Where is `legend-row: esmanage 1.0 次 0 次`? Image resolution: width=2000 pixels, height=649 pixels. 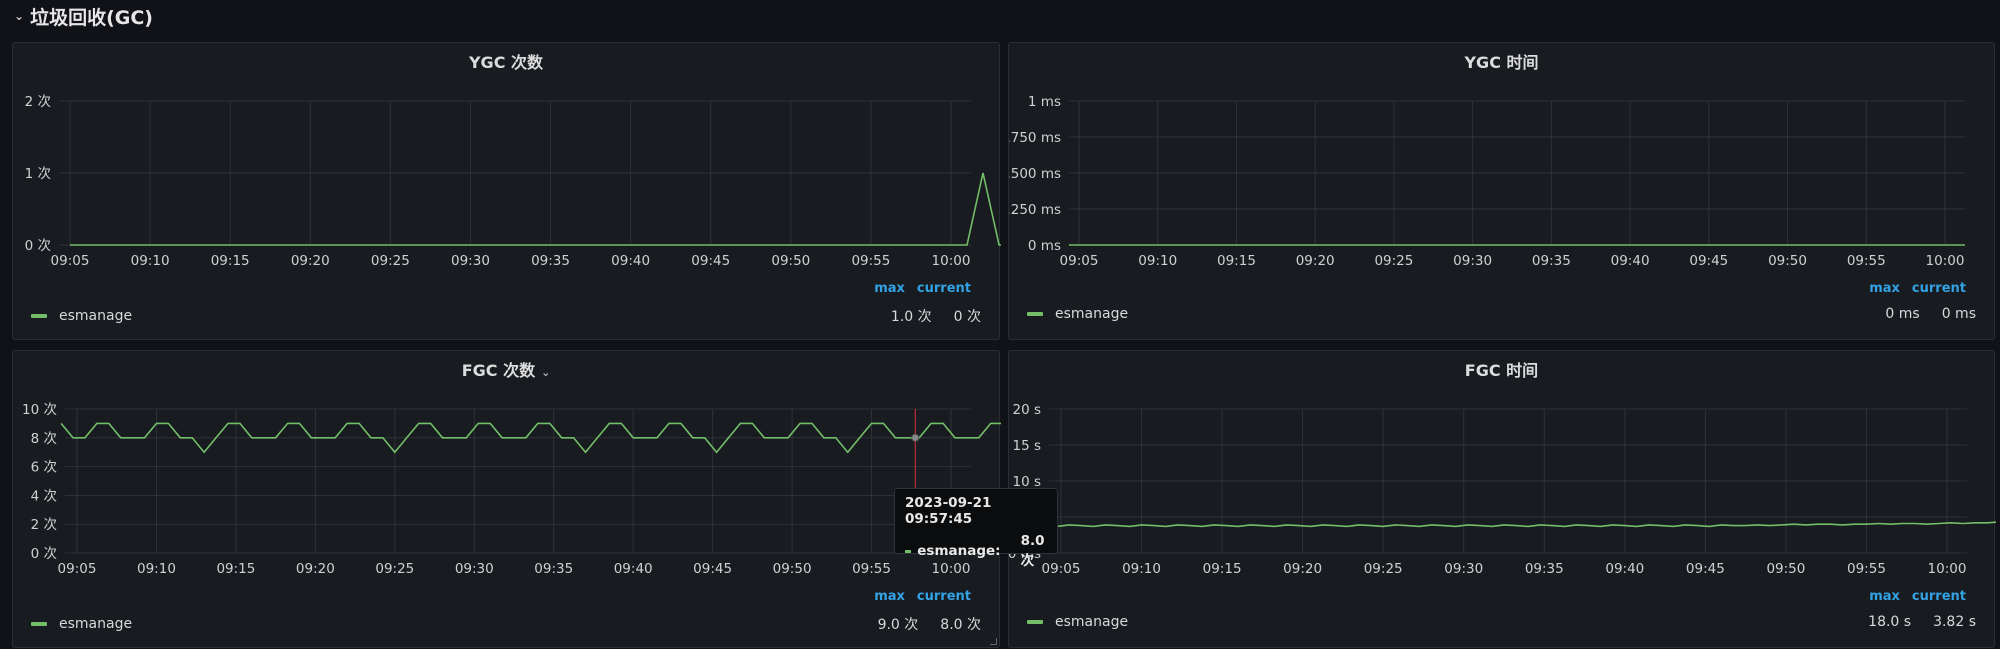 legend-row: esmanage 1.0 次 0 次 is located at coordinates (506, 316).